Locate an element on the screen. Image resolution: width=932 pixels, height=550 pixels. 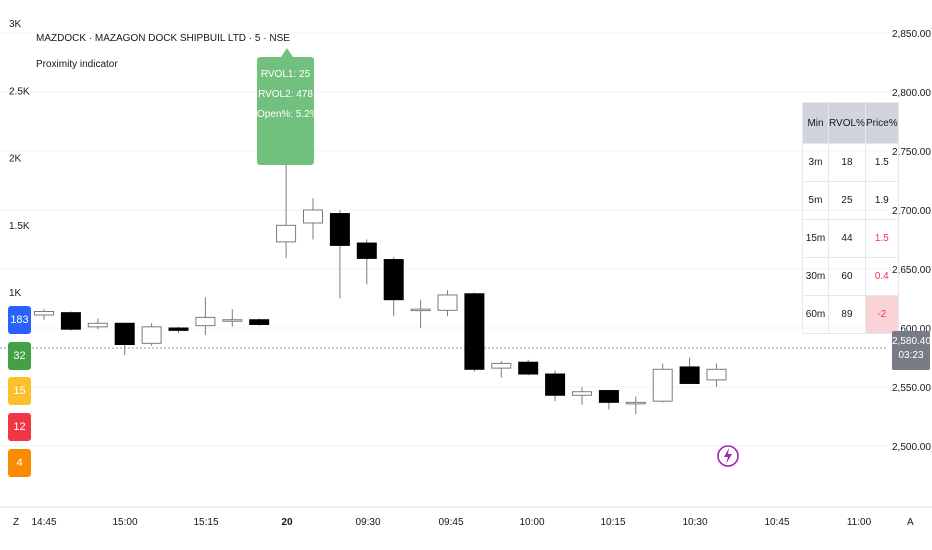
time-tick-label: 09:45 is located at coordinates (450, 522).